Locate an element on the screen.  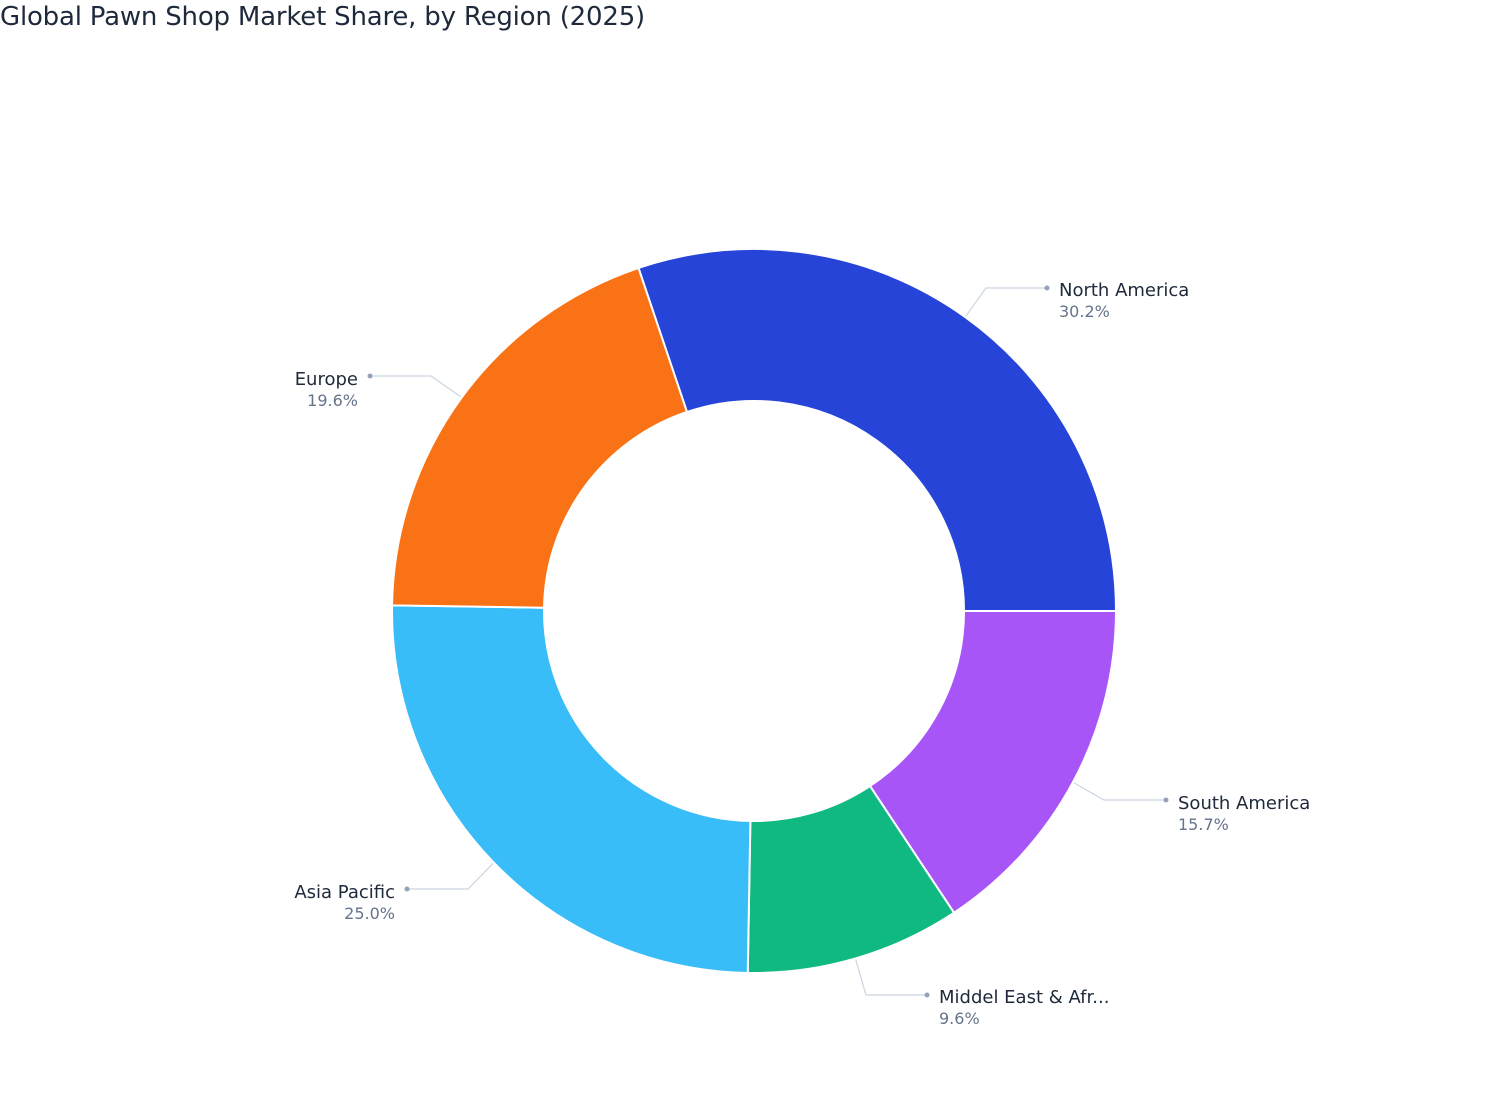
slice-label-north-america: North America is located at coordinates (1124, 290).